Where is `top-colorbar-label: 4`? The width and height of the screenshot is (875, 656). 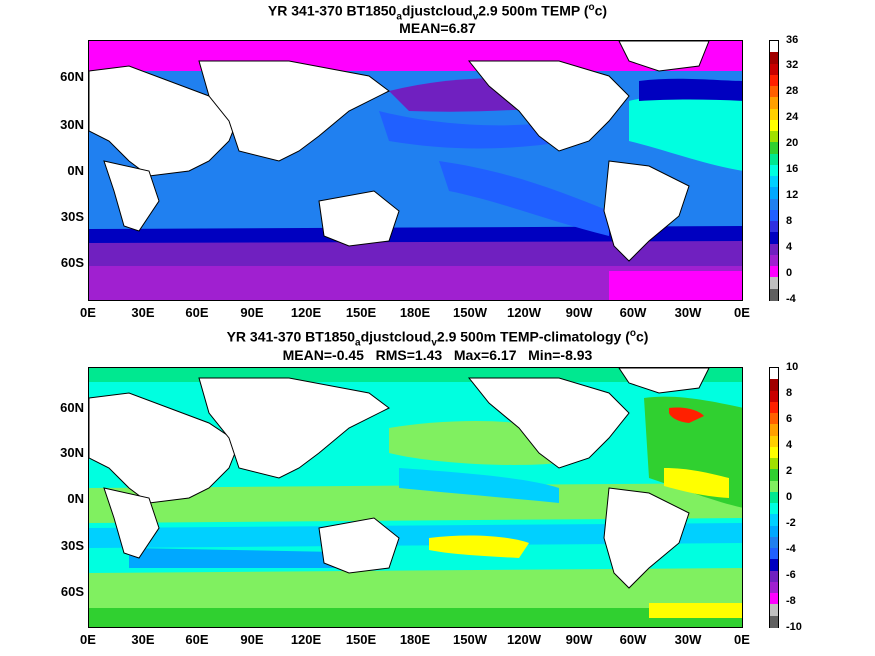 top-colorbar-label: 4 is located at coordinates (789, 247).